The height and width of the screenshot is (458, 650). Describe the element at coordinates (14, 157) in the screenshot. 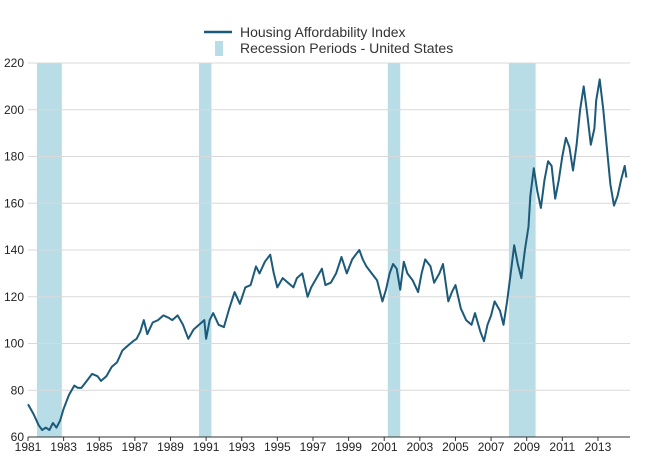

I see `y-tick-label-180: 180` at that location.